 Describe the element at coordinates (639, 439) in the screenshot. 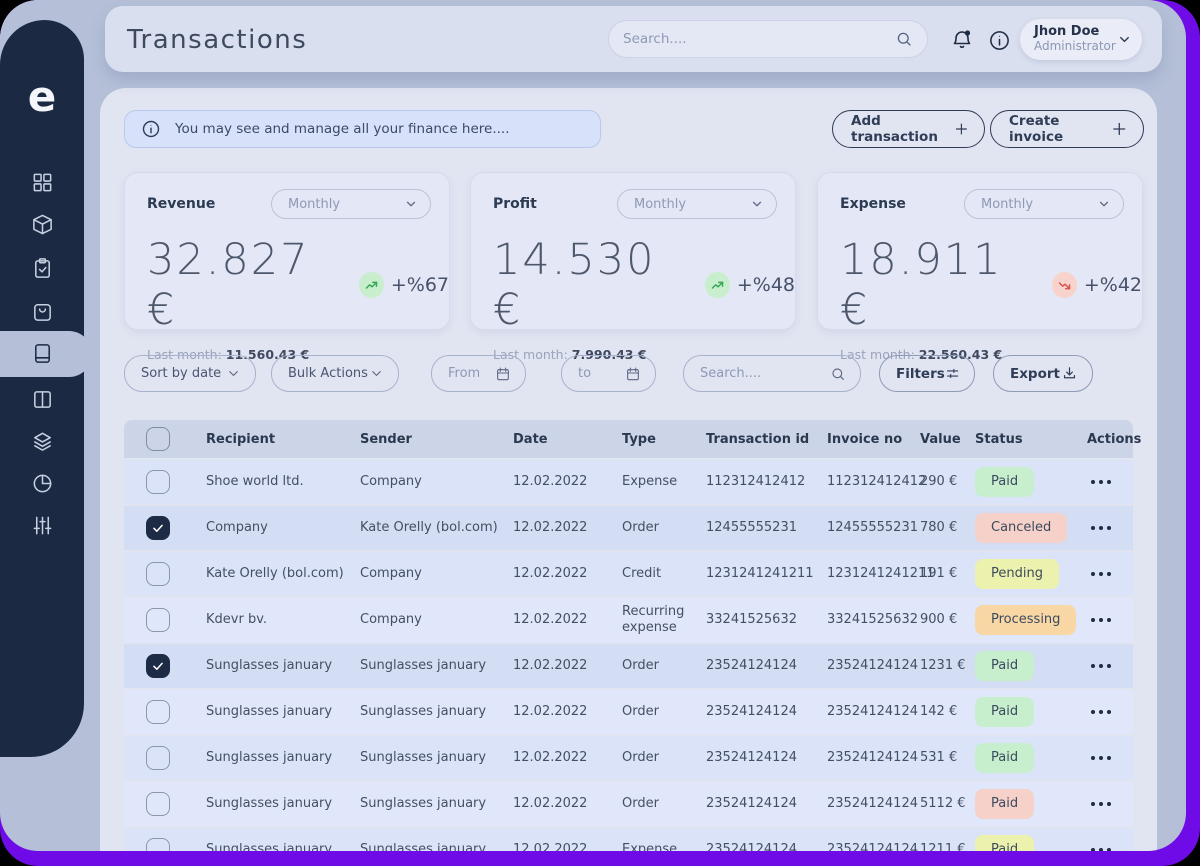

I see `col-type: Type` at that location.